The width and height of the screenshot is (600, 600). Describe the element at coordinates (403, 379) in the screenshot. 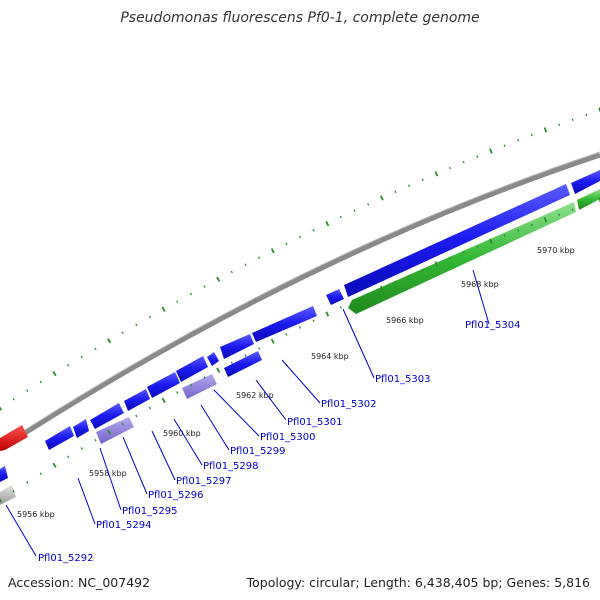

I see `gene-label: Pfl01_5303` at that location.